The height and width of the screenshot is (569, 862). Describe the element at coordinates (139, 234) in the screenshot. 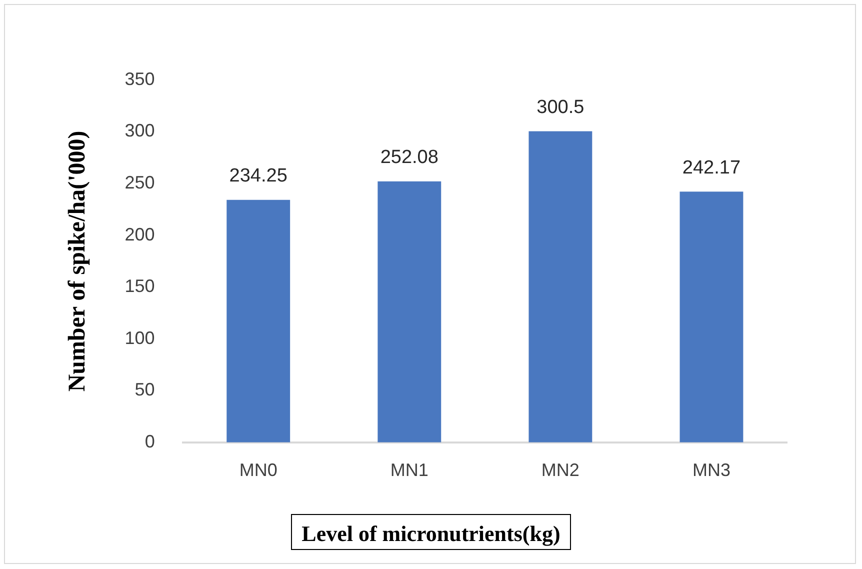

I see `y-tick-label: 200` at that location.